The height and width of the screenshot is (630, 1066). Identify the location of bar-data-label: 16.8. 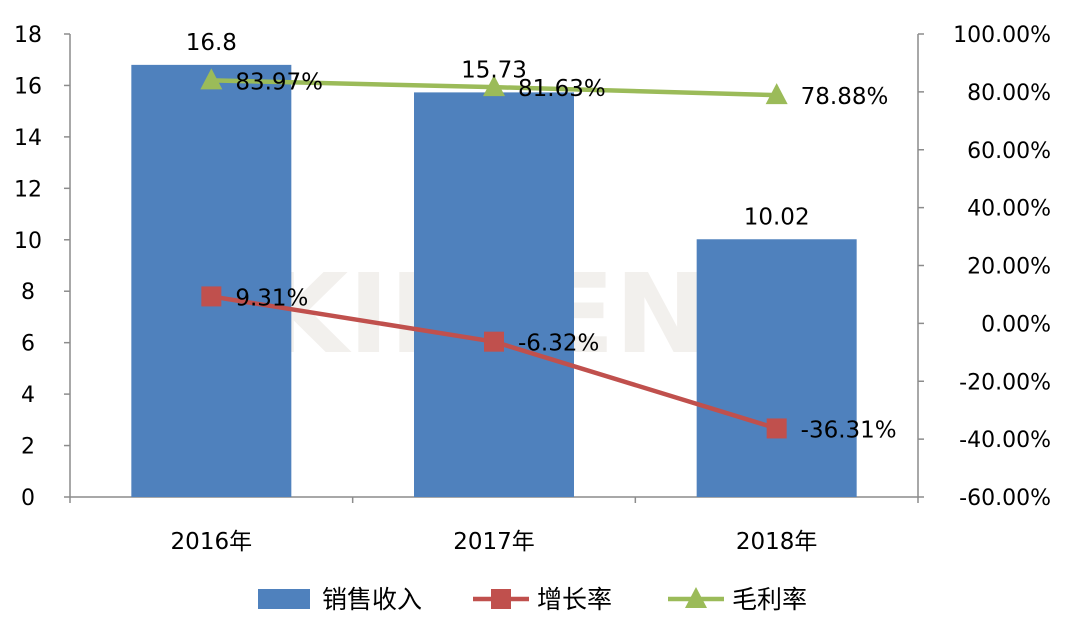
(211, 43).